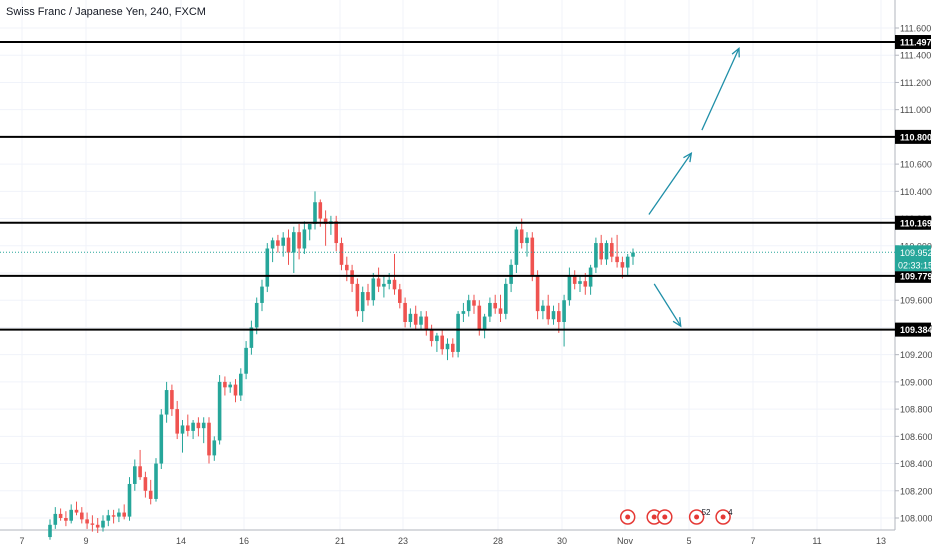 The height and width of the screenshot is (555, 932). What do you see at coordinates (916, 437) in the screenshot?
I see `y-tick-label: 108.600` at bounding box center [916, 437].